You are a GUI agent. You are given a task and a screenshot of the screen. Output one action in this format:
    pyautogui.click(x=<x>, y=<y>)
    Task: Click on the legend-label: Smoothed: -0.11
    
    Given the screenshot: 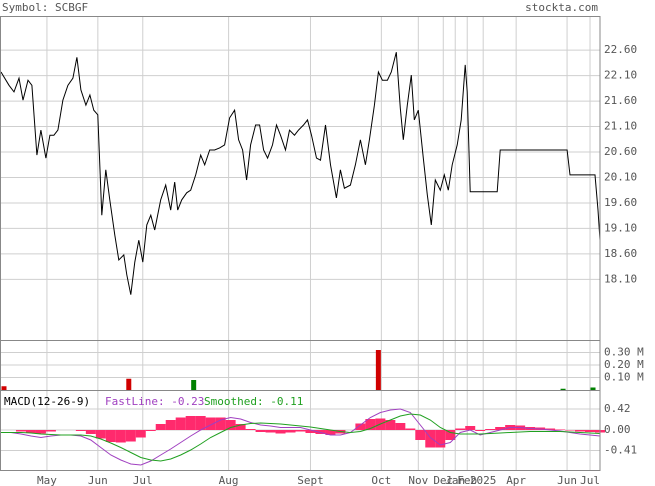 What is the action you would take?
    pyautogui.click(x=253, y=401)
    